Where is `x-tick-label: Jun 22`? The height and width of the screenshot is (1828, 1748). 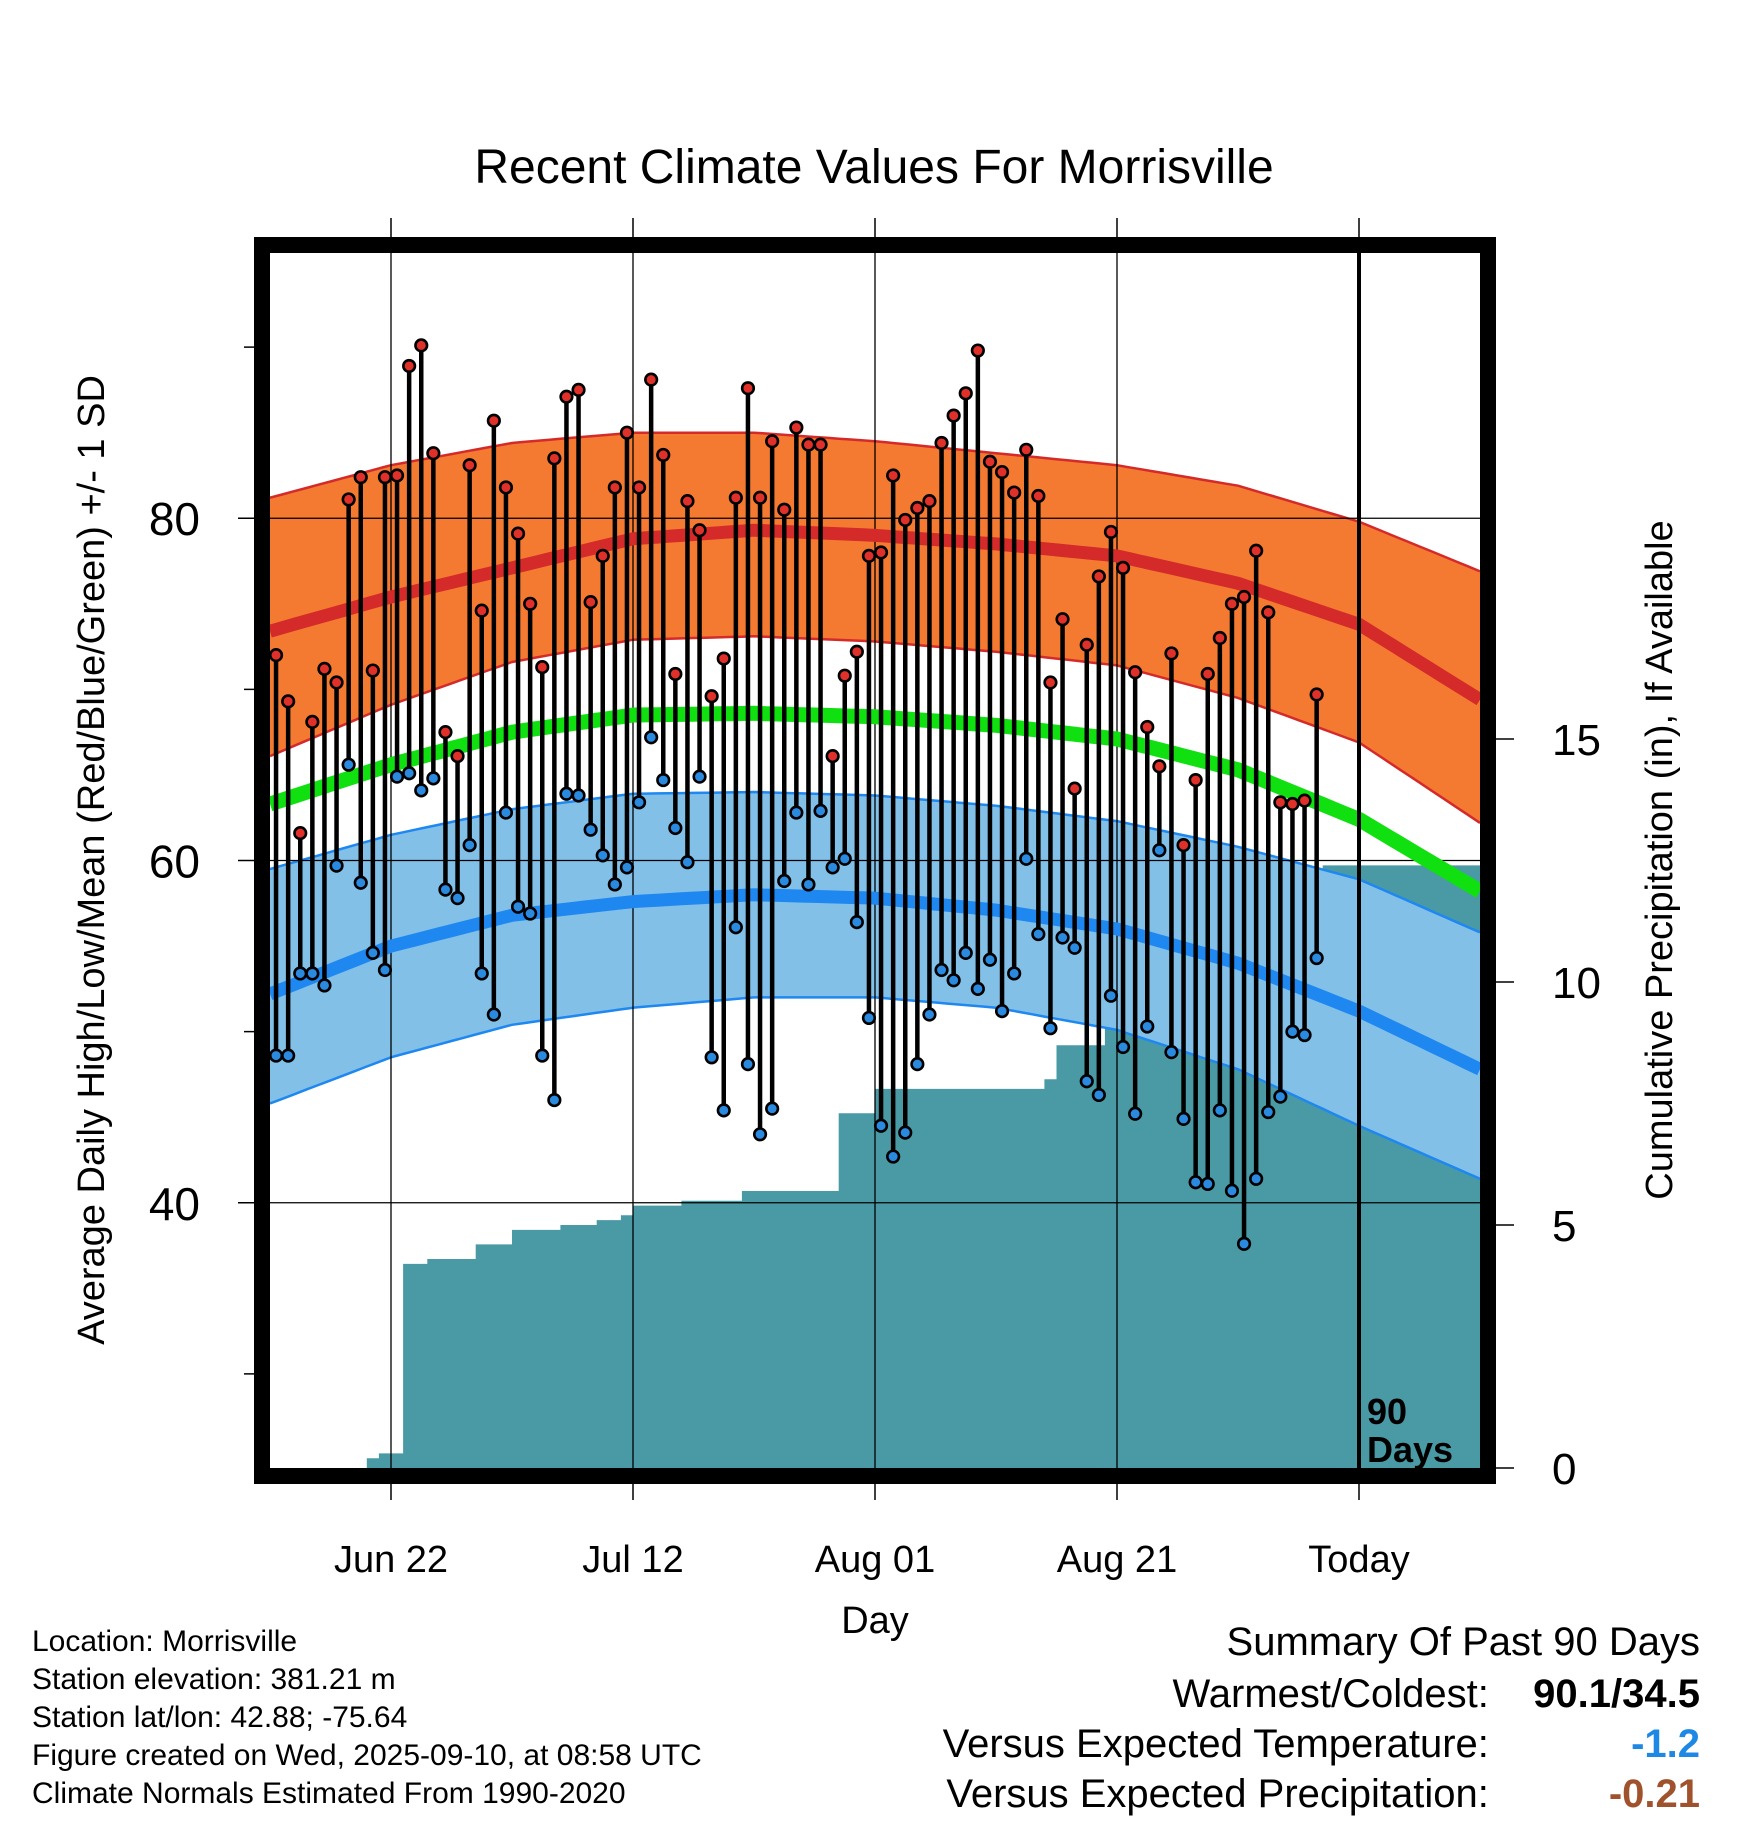
x-tick-label: Jun 22 is located at coordinates (391, 1560).